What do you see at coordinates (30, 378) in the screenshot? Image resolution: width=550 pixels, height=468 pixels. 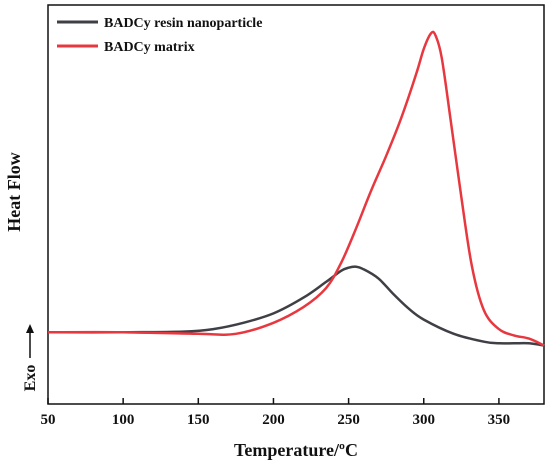 I see `exo-label: Exo` at bounding box center [30, 378].